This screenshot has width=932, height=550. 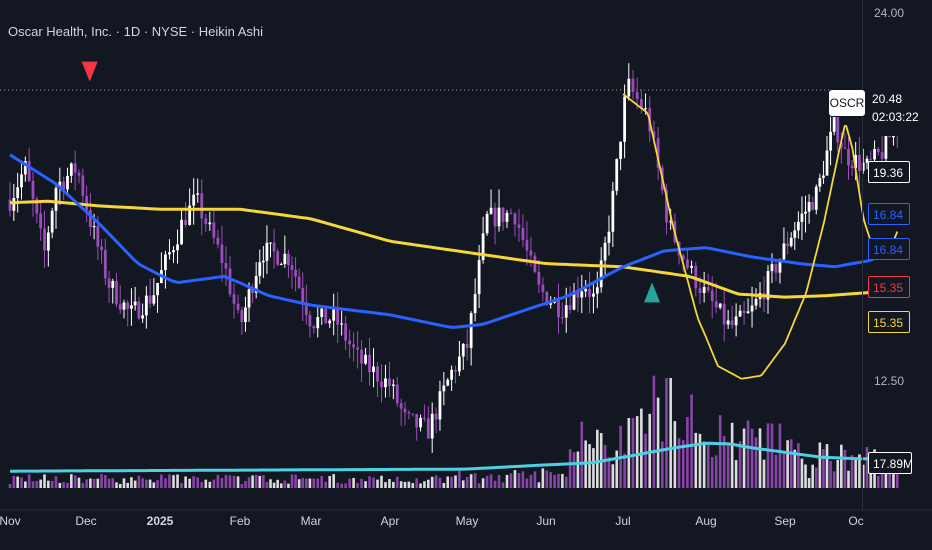 What do you see at coordinates (452, 457) in the screenshot?
I see `volume-moving-average-line` at bounding box center [452, 457].